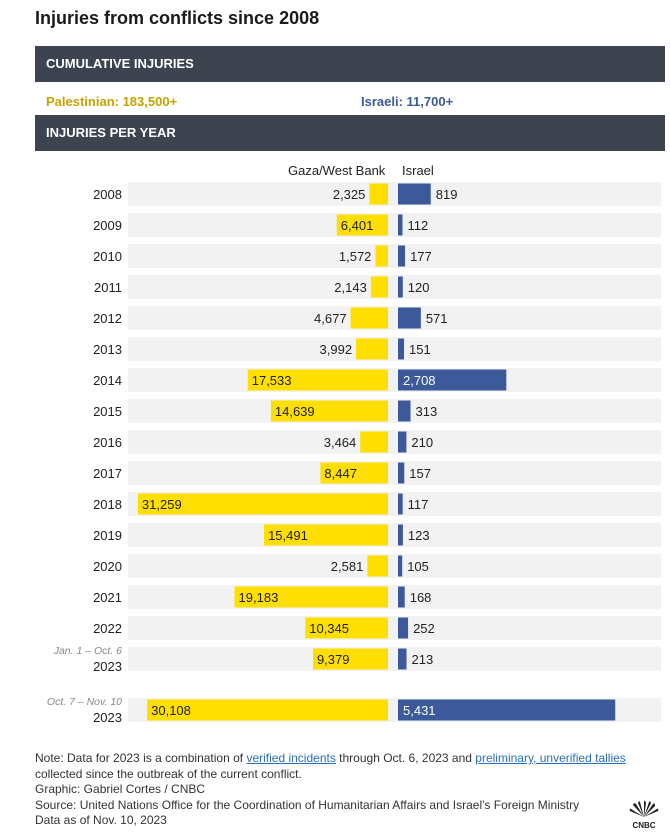 This screenshot has height=832, width=670. Describe the element at coordinates (424, 628) in the screenshot. I see `israel-value-label: 252` at that location.